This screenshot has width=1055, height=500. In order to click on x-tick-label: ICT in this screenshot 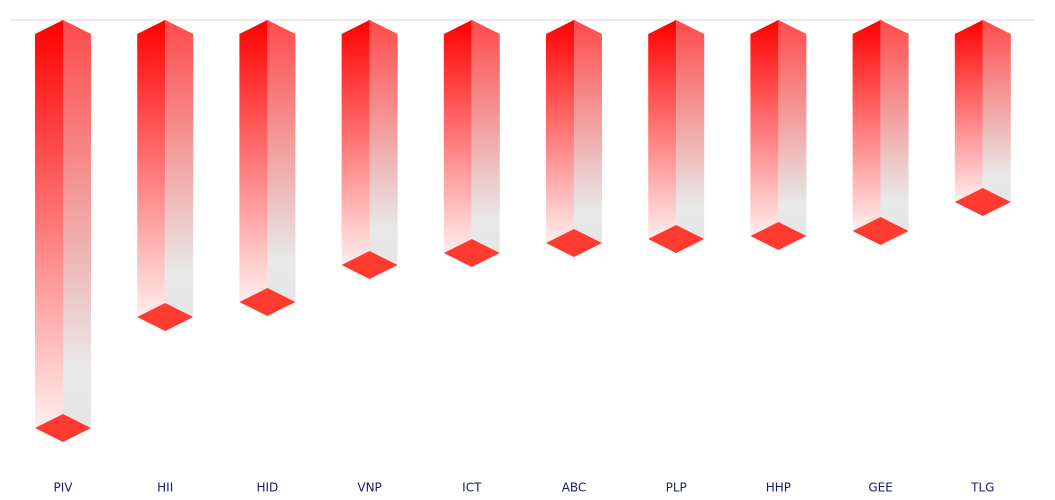, I will do `click(472, 488)`.